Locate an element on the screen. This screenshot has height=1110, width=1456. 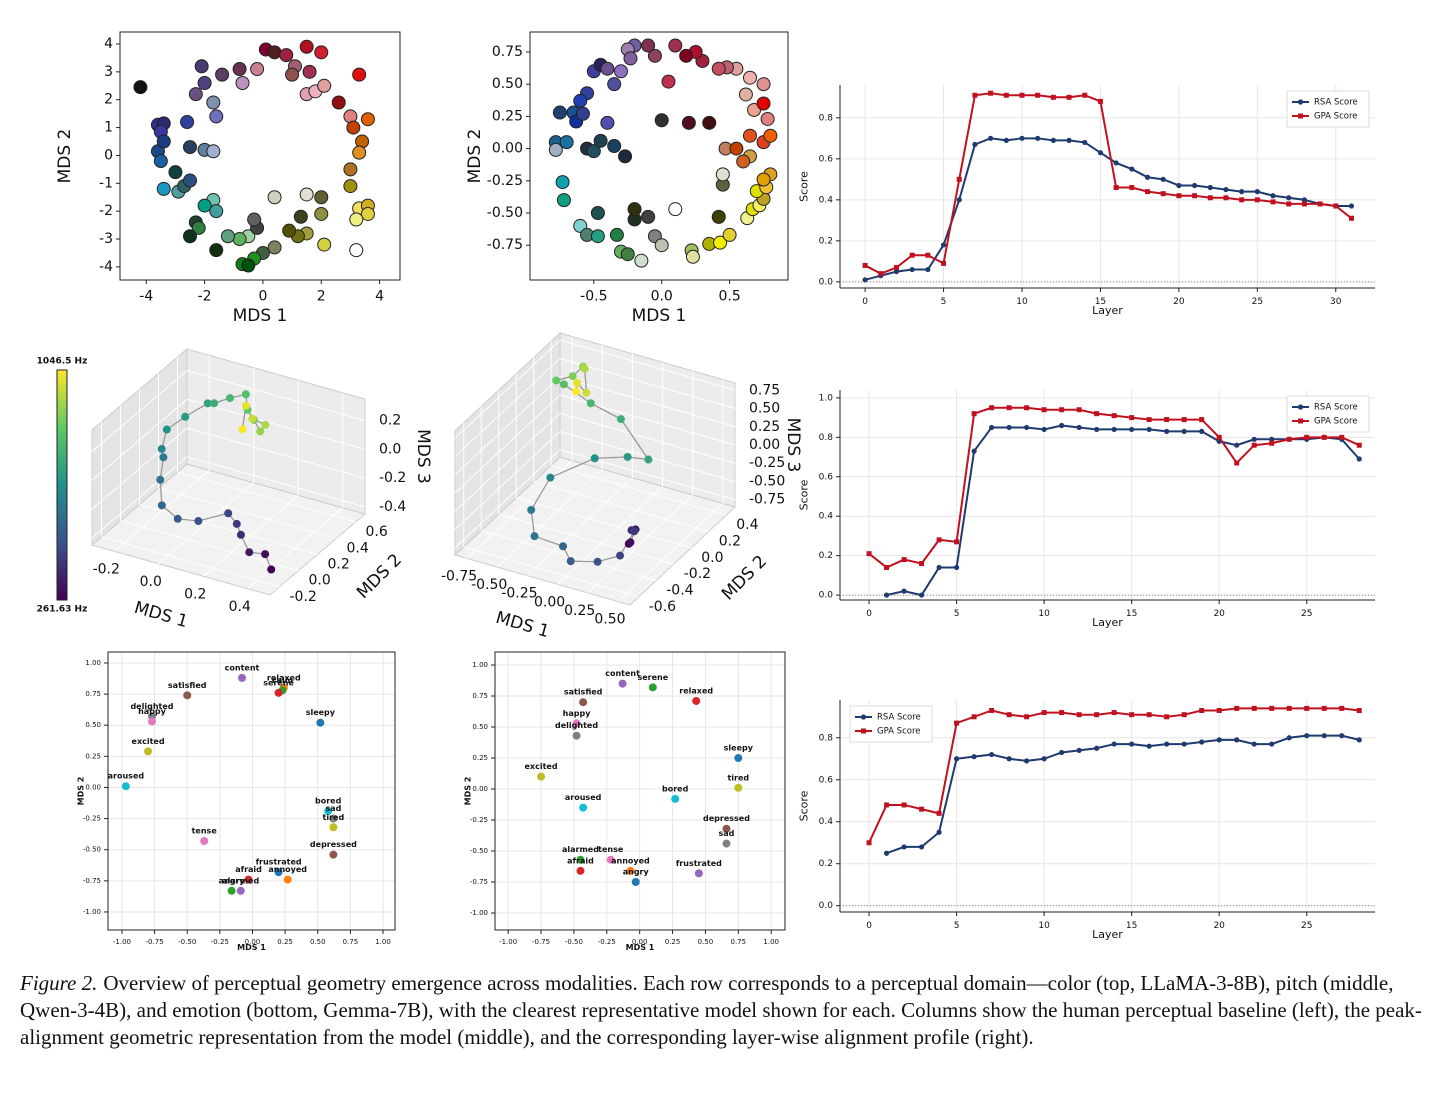
y-tick-label: -0.75 is located at coordinates (505, 245).